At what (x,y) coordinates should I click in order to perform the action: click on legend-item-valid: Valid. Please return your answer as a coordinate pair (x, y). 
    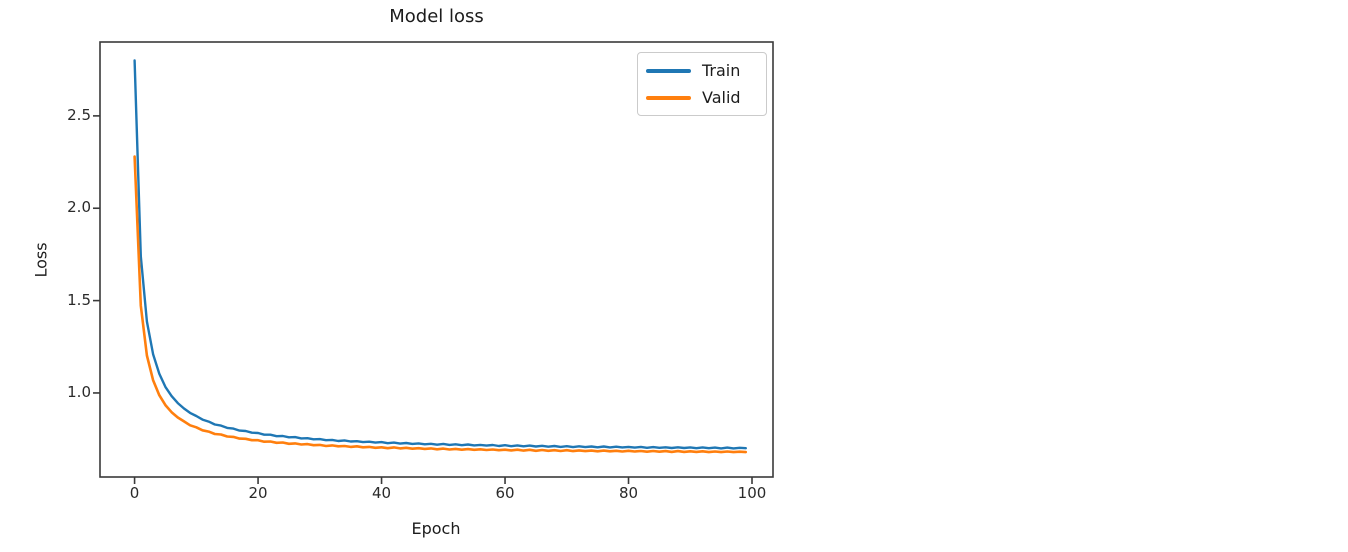
    Looking at the image, I should click on (702, 97).